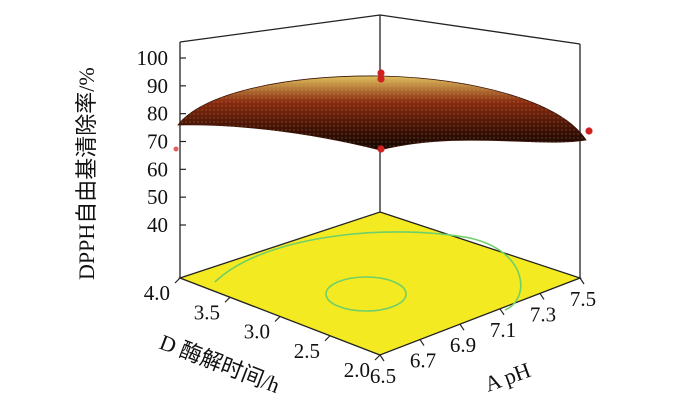  I want to click on z-tick-label: 50, so click(157, 197).